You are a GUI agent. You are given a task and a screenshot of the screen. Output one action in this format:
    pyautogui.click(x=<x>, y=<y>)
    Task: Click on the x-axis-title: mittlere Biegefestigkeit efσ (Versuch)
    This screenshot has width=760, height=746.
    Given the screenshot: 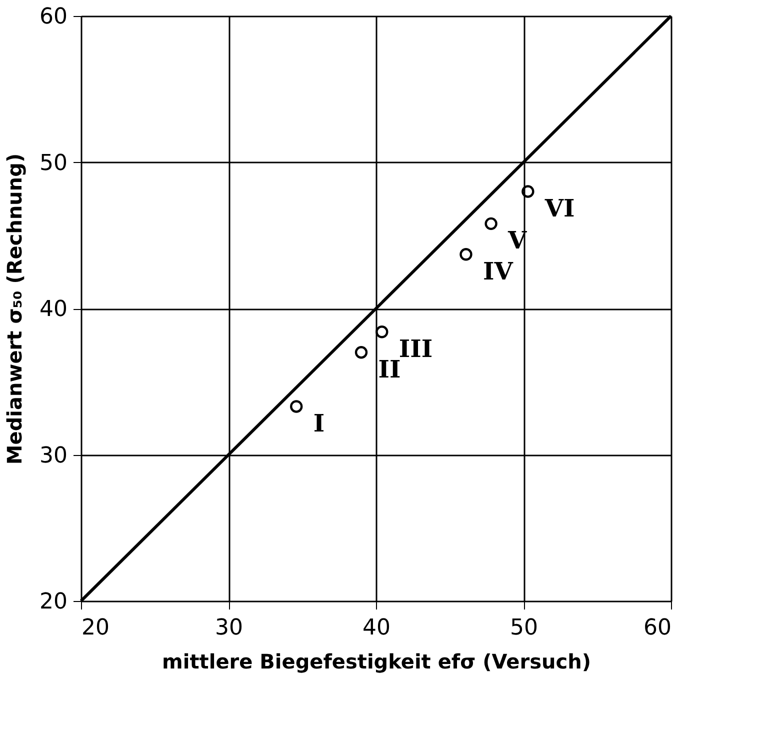 What is the action you would take?
    pyautogui.click(x=376, y=662)
    